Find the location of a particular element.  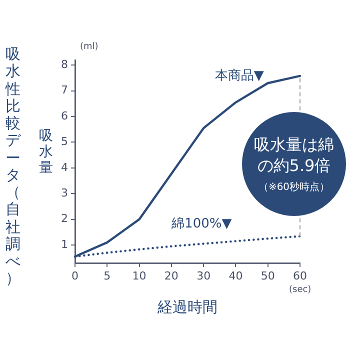

y-tick-label: 6 is located at coordinates (64, 115).